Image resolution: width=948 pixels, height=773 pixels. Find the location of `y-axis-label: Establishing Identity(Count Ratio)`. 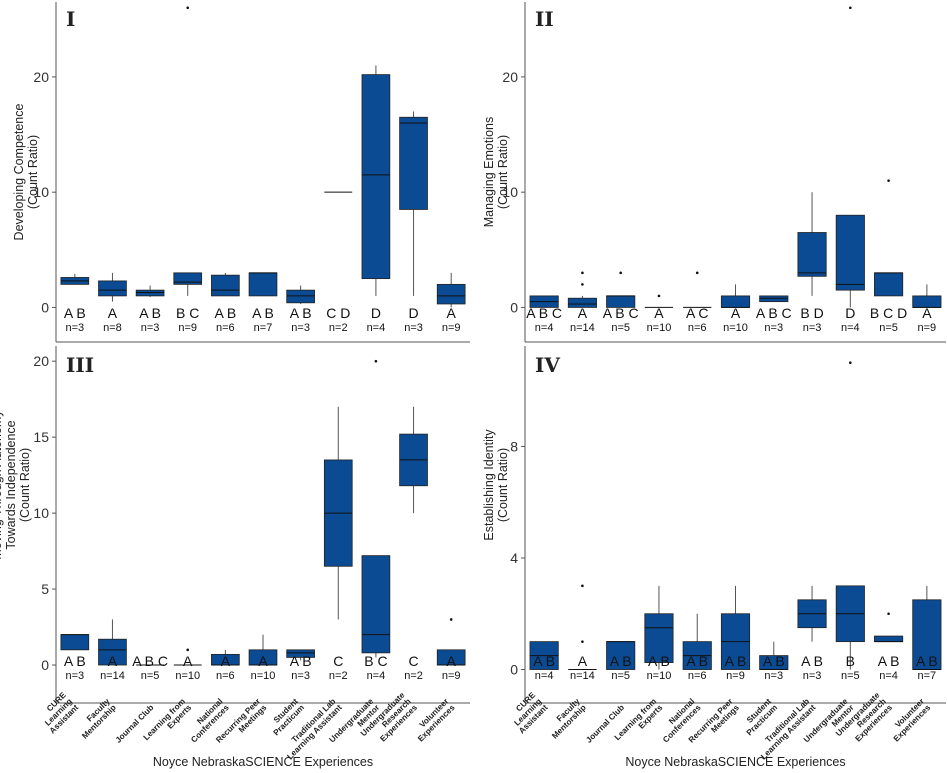

y-axis-label: Establishing Identity(Count Ratio) is located at coordinates (496, 485).